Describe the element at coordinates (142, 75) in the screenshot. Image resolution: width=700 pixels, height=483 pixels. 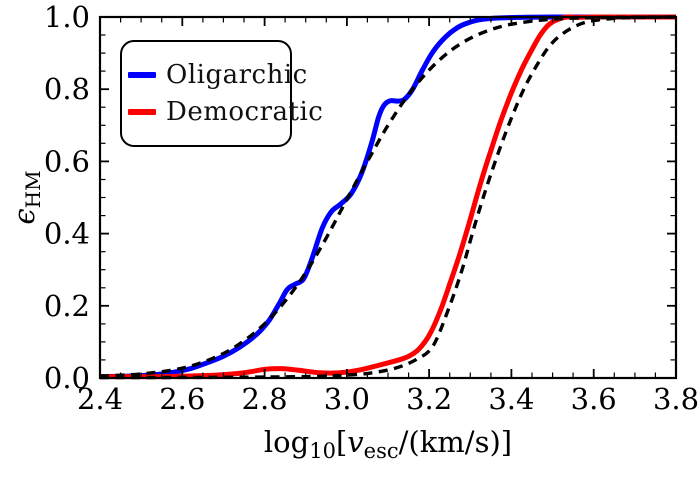
I see `oligarchic-line-swatch` at that location.